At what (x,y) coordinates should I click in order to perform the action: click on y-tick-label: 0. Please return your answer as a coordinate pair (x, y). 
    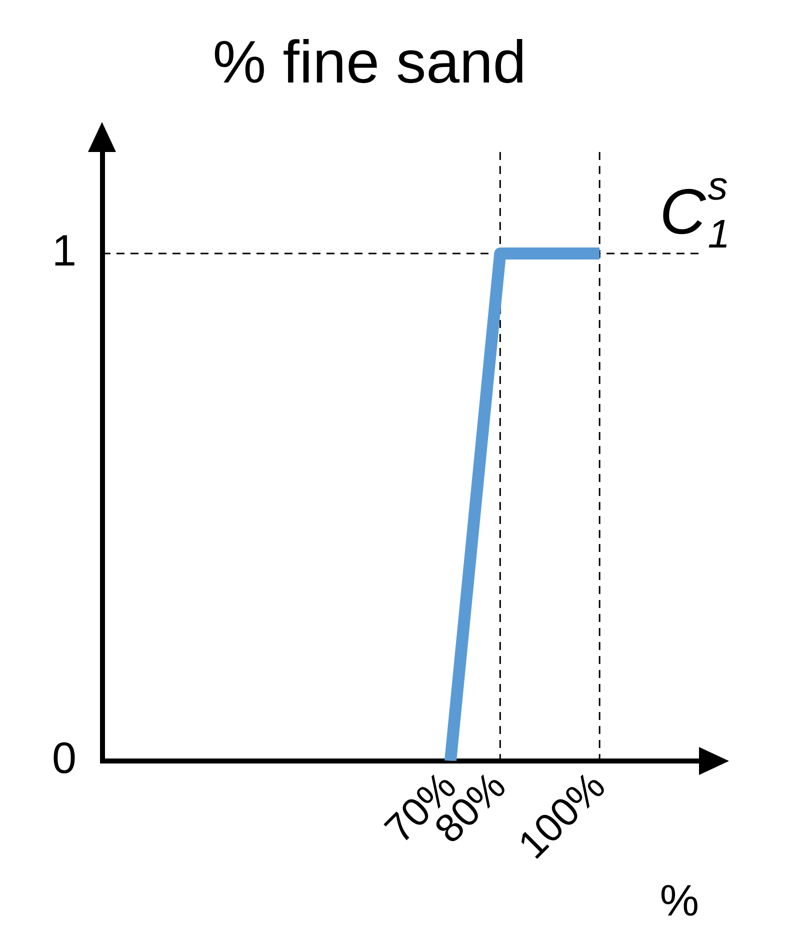
    Looking at the image, I should click on (64, 759).